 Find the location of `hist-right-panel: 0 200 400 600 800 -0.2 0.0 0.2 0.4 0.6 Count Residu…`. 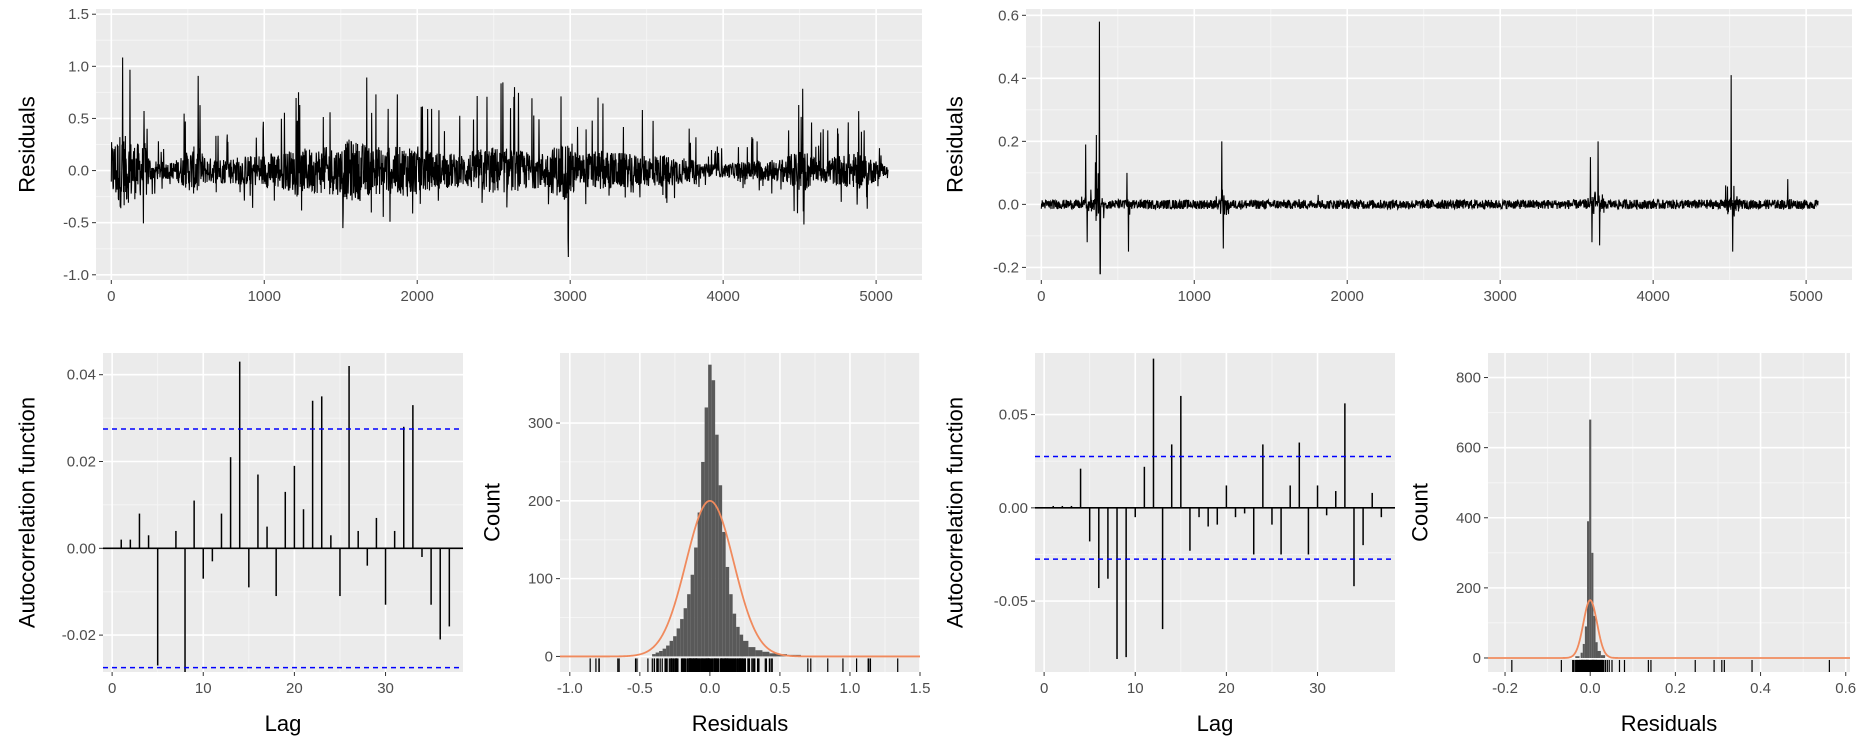

hist-right-panel: 0 200 400 600 800 -0.2 0.0 0.2 0.4 0.6 Count Residu… is located at coordinates (1632, 544).